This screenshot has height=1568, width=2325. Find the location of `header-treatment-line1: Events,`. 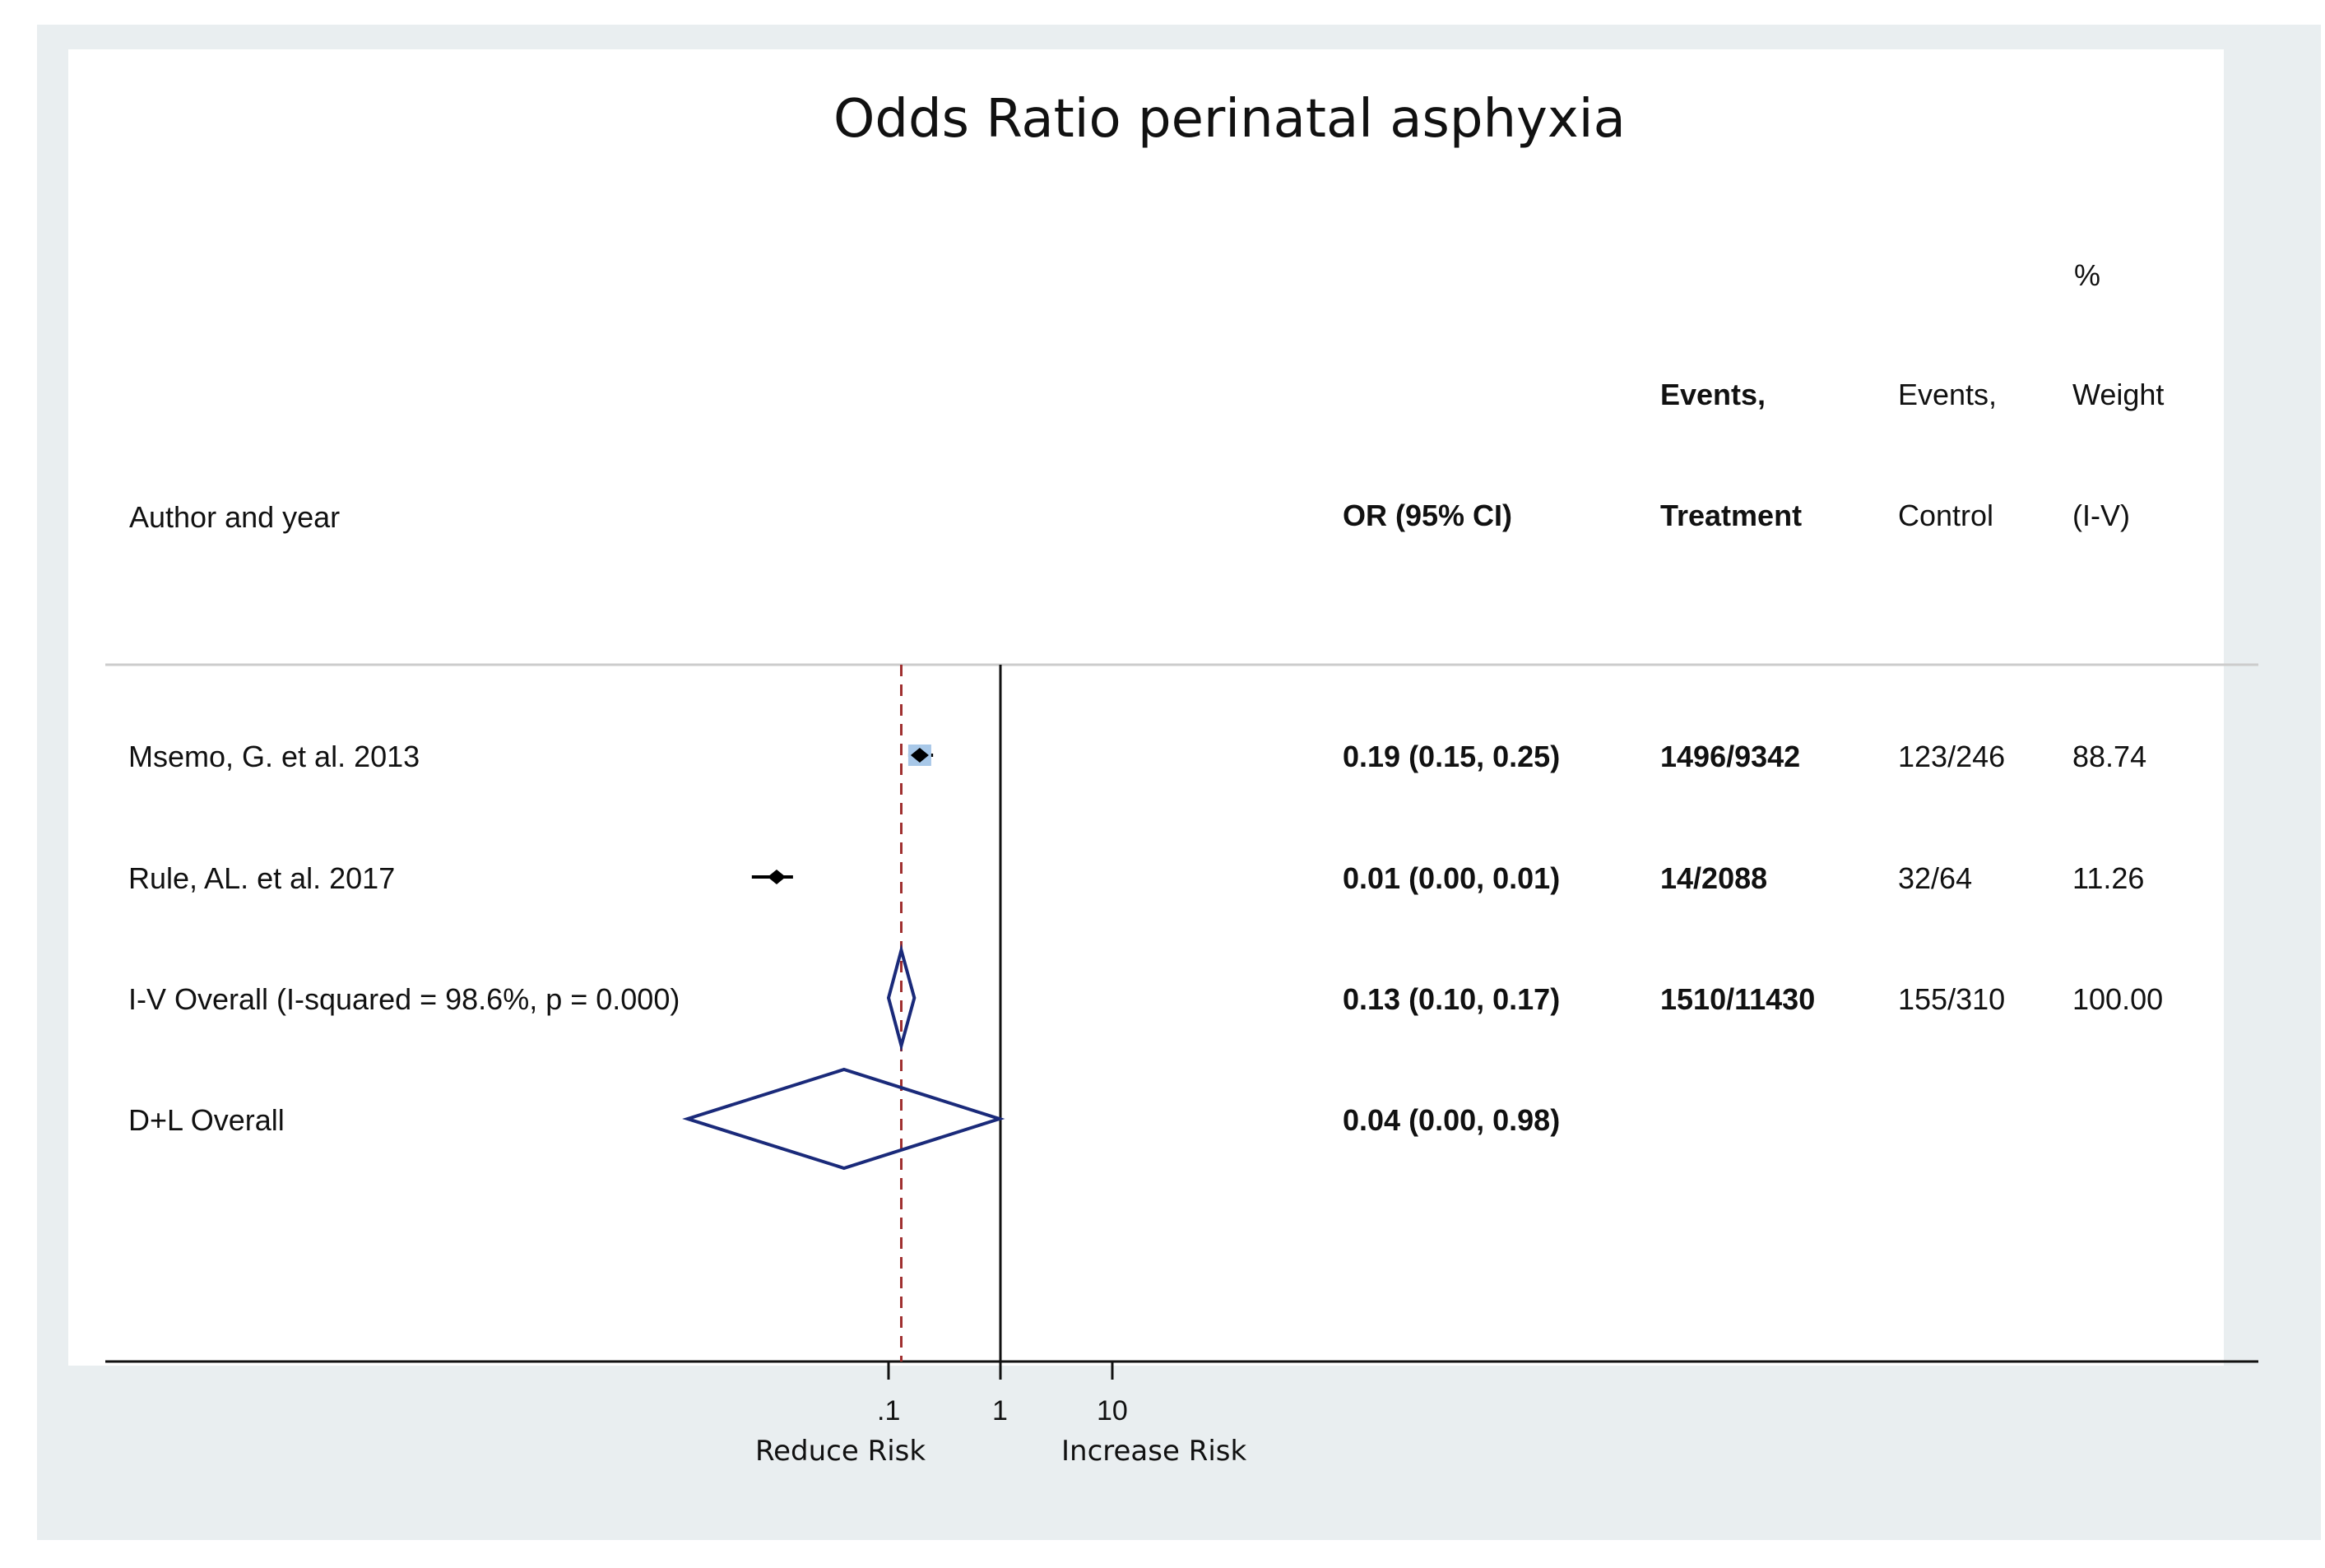

header-treatment-line1: Events, is located at coordinates (1713, 394).